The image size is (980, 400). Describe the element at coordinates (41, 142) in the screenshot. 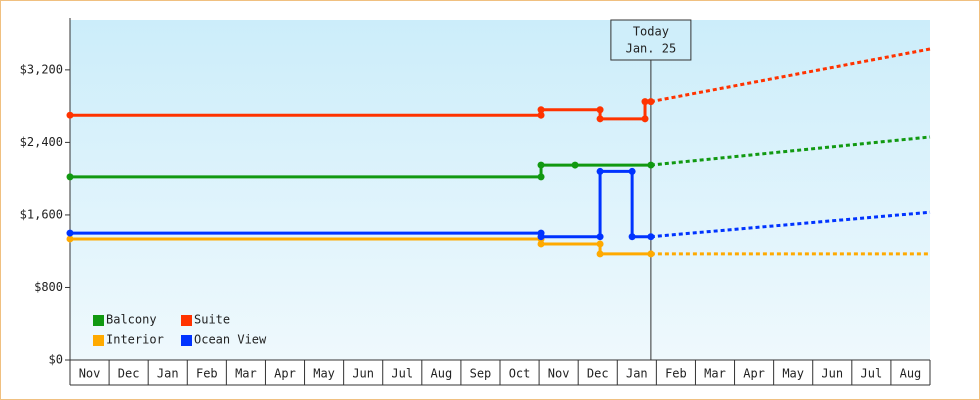

I see `y-tick-label: $2,400` at that location.